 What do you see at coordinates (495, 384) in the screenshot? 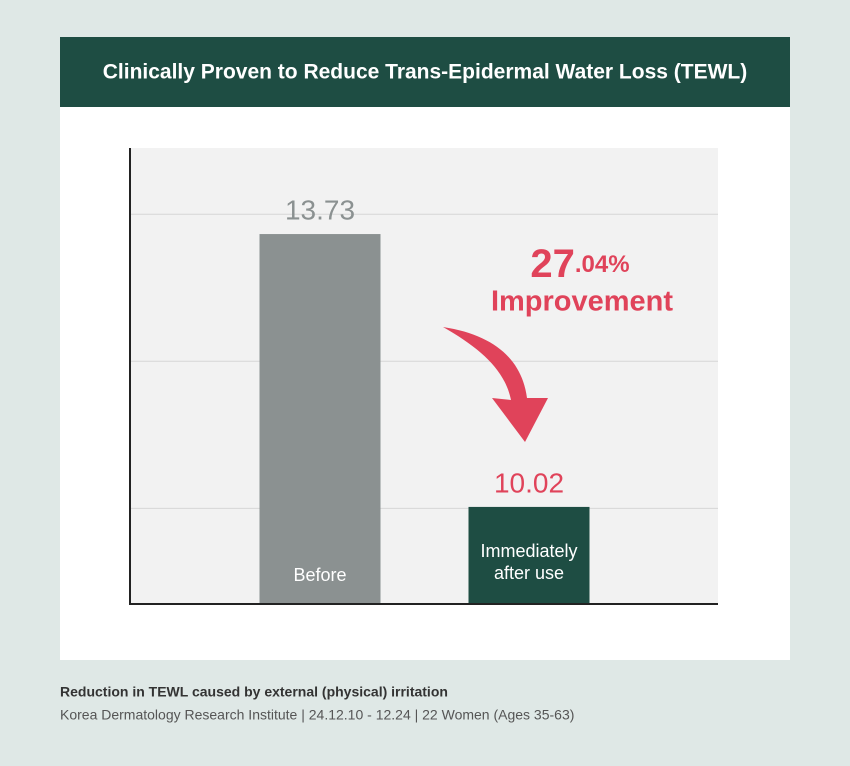
I see `arrow` at bounding box center [495, 384].